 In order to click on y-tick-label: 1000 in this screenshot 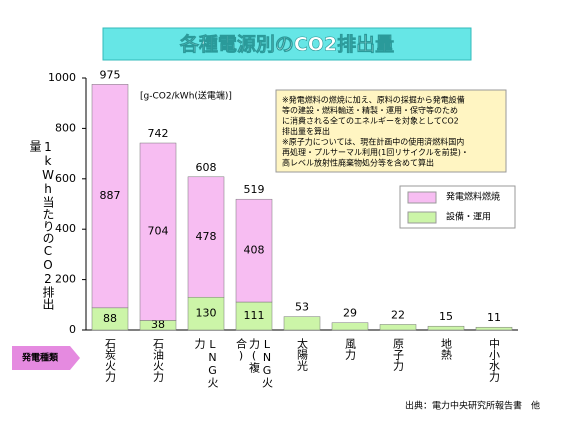, I will do `click(62, 77)`.